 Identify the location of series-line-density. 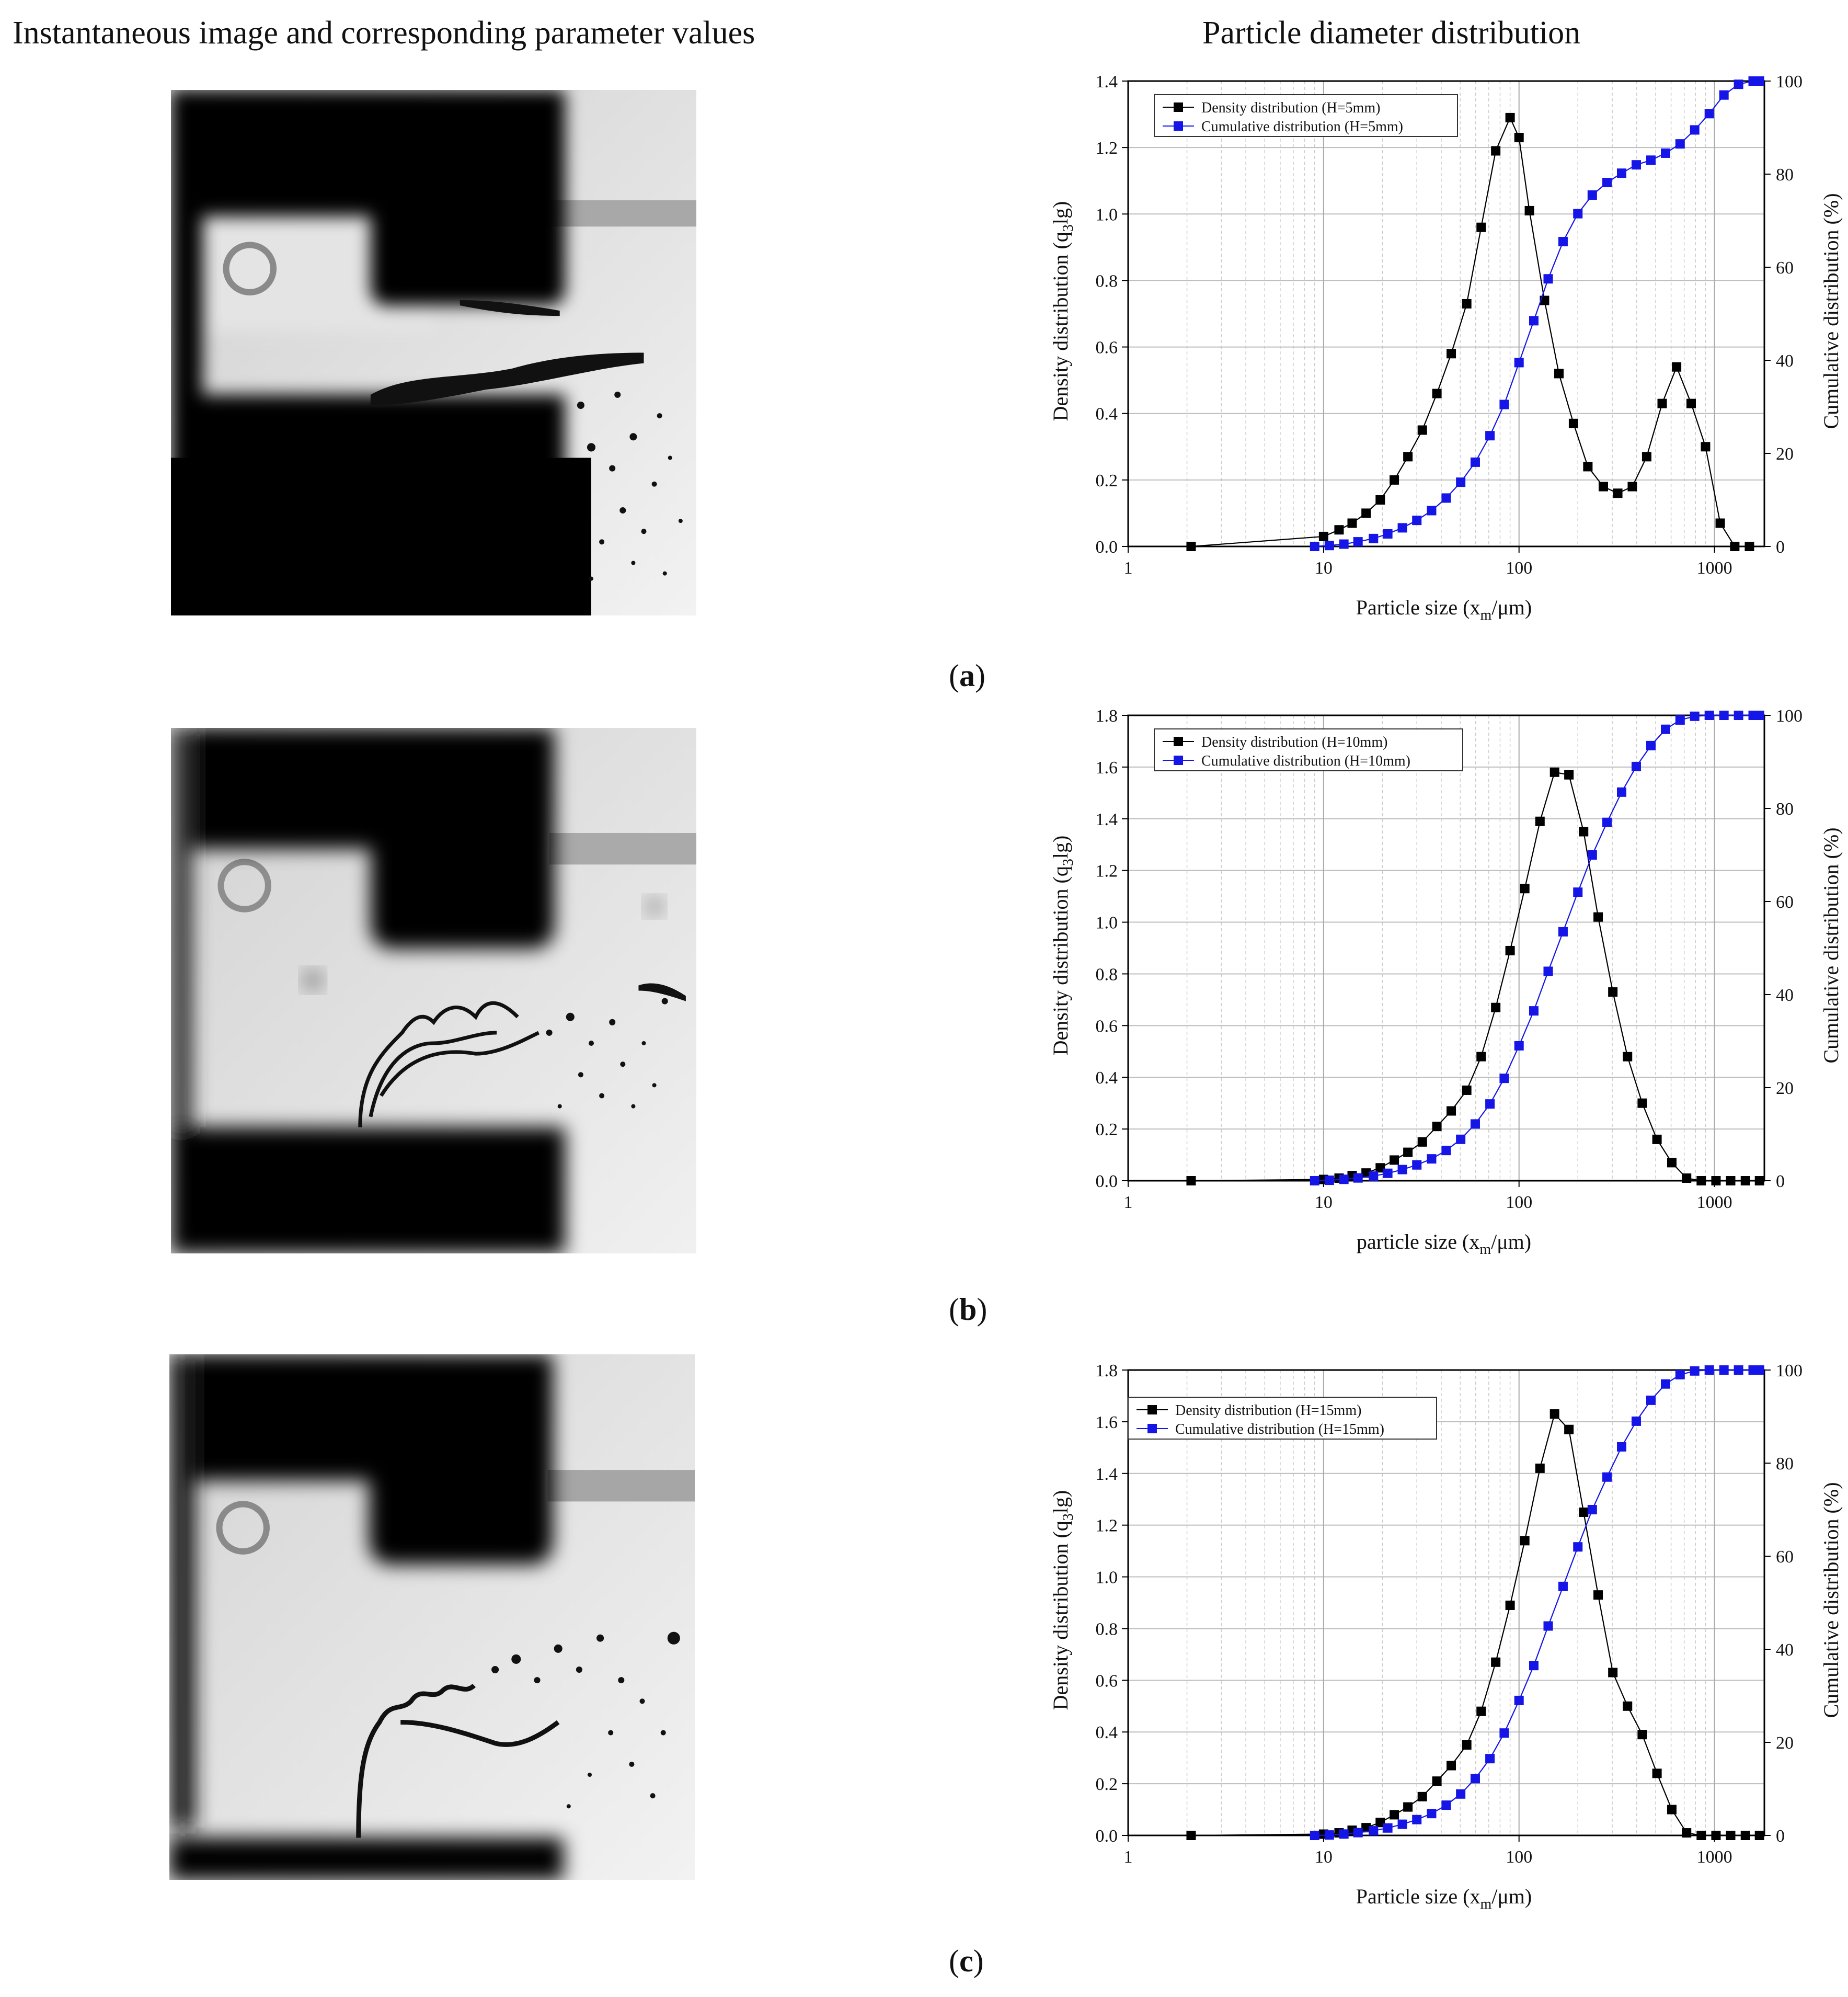
(1470, 331).